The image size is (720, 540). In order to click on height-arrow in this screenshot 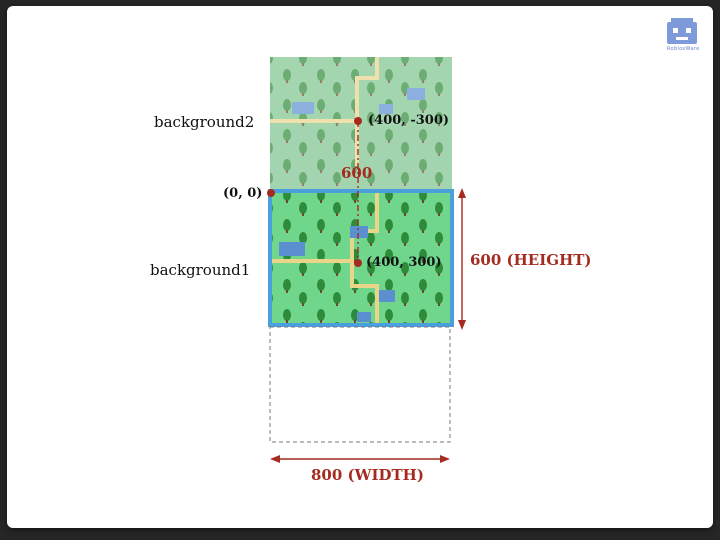, I will do `click(462, 259)`.